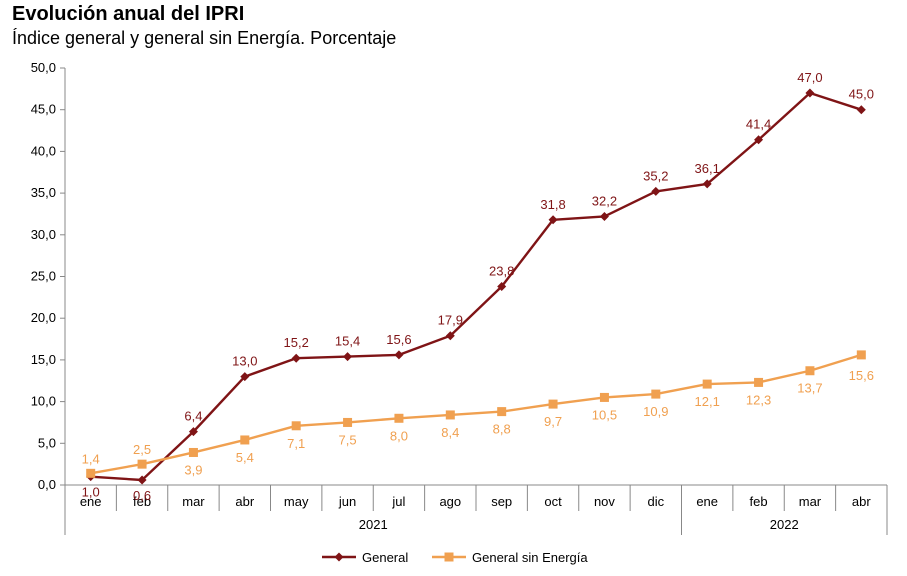 This screenshot has height=576, width=907. Describe the element at coordinates (656, 501) in the screenshot. I see `x-tick-label: dic` at that location.